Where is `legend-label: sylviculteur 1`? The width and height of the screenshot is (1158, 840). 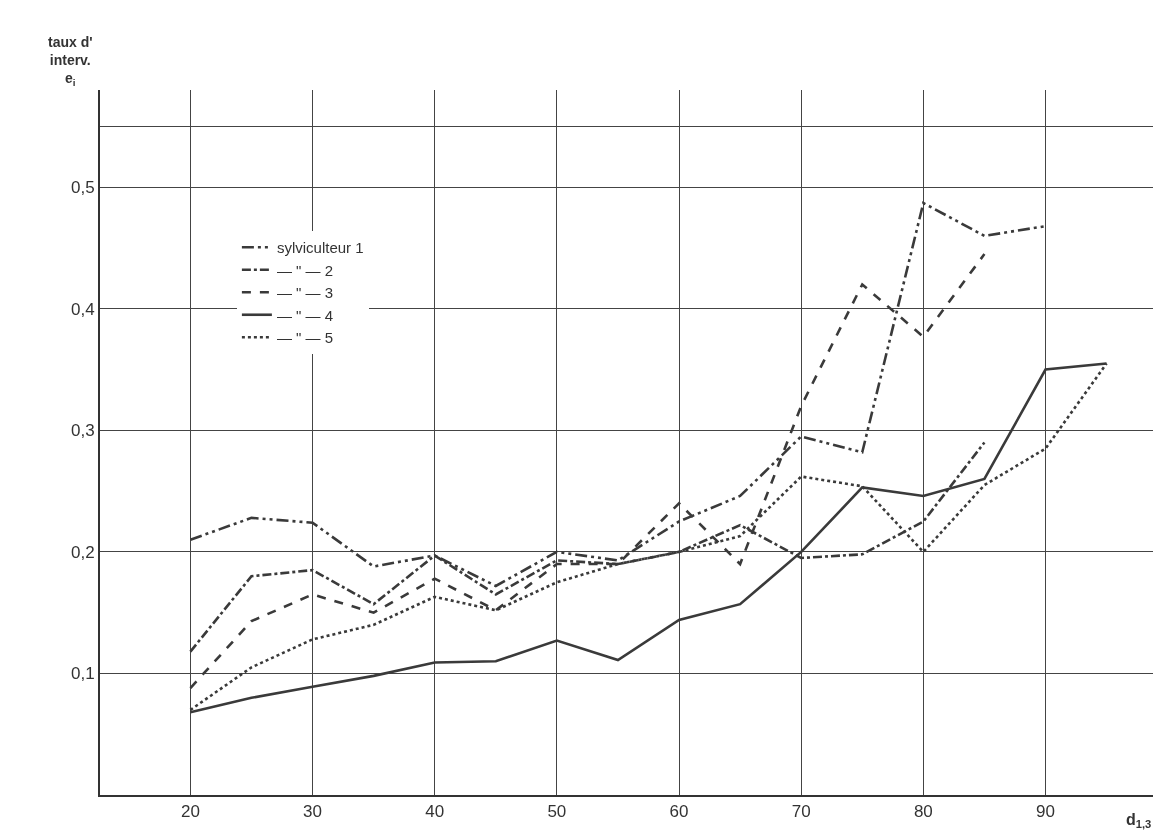
legend-label: sylviculteur 1 is located at coordinates (320, 248).